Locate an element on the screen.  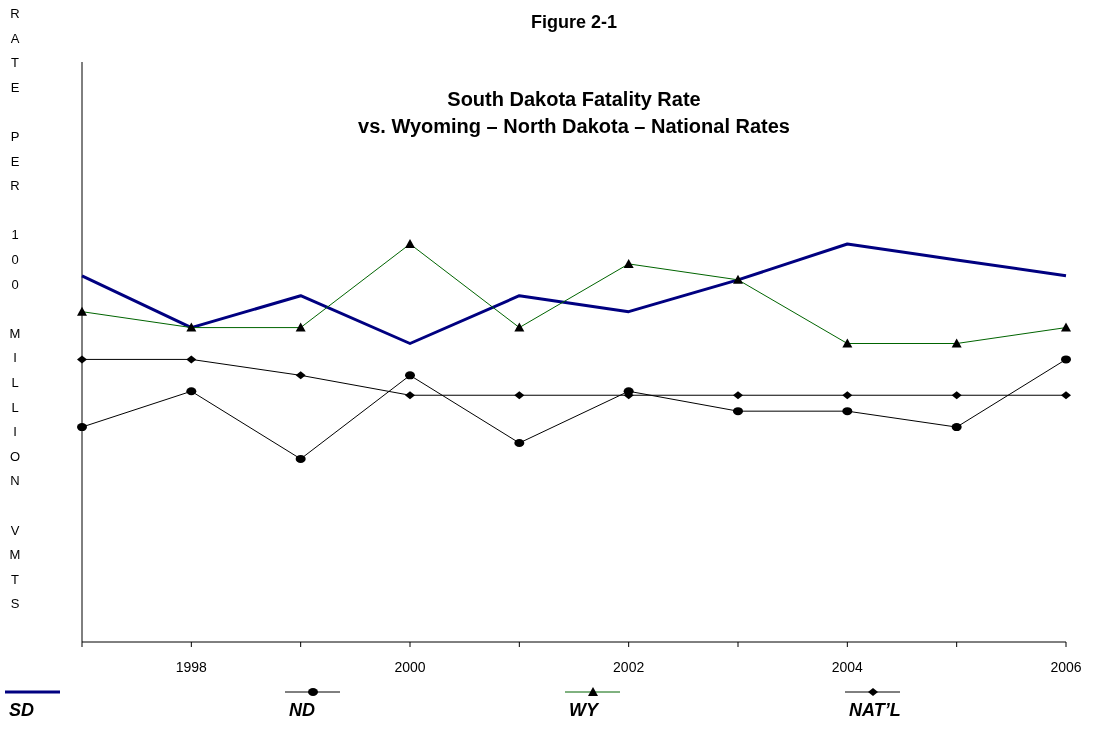
x-tick-label: 1998 is located at coordinates (191, 667).